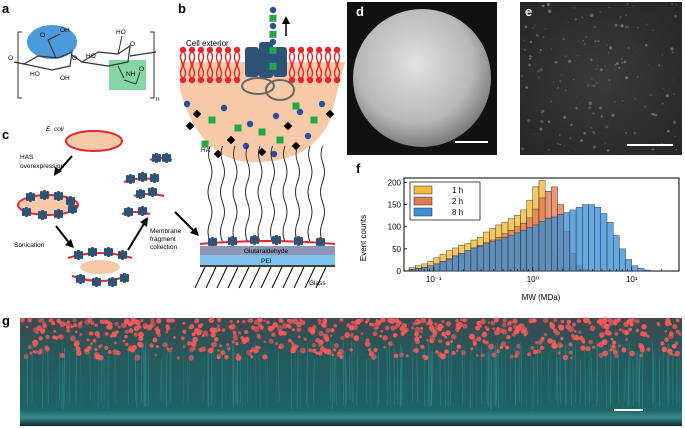 This screenshot has width=685, height=428. What do you see at coordinates (273, 50) in the screenshot?
I see `glcnac-unit` at bounding box center [273, 50].